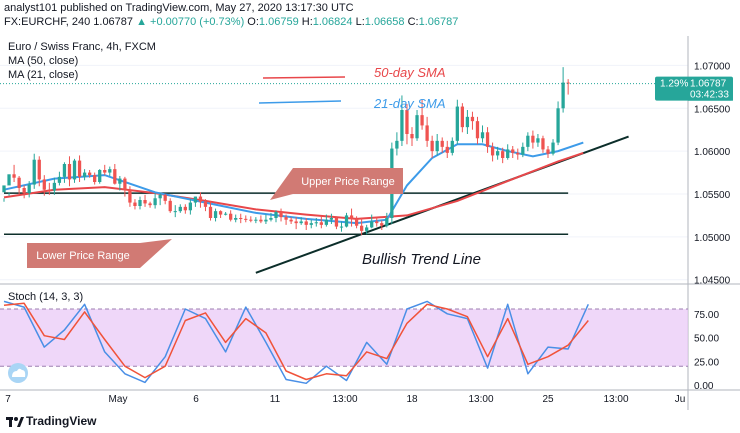  What do you see at coordinates (82, 47) in the screenshot?
I see `chart-title: Euro / Swiss Franc, 4h, FXCM` at bounding box center [82, 47].